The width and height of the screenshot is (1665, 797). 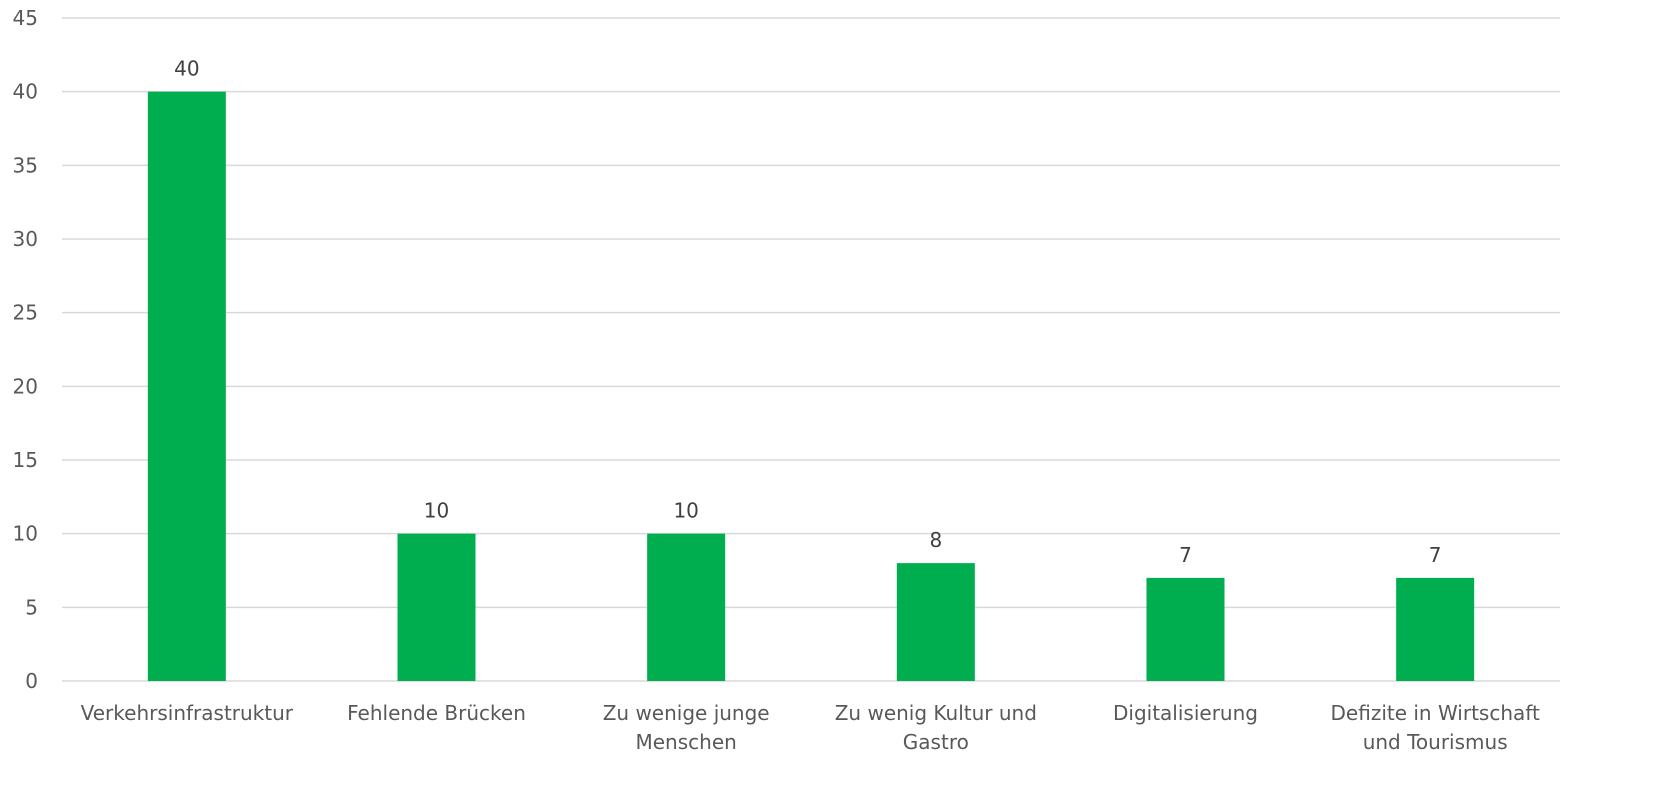 What do you see at coordinates (25, 534) in the screenshot?
I see `y-tick-label: 10` at bounding box center [25, 534].